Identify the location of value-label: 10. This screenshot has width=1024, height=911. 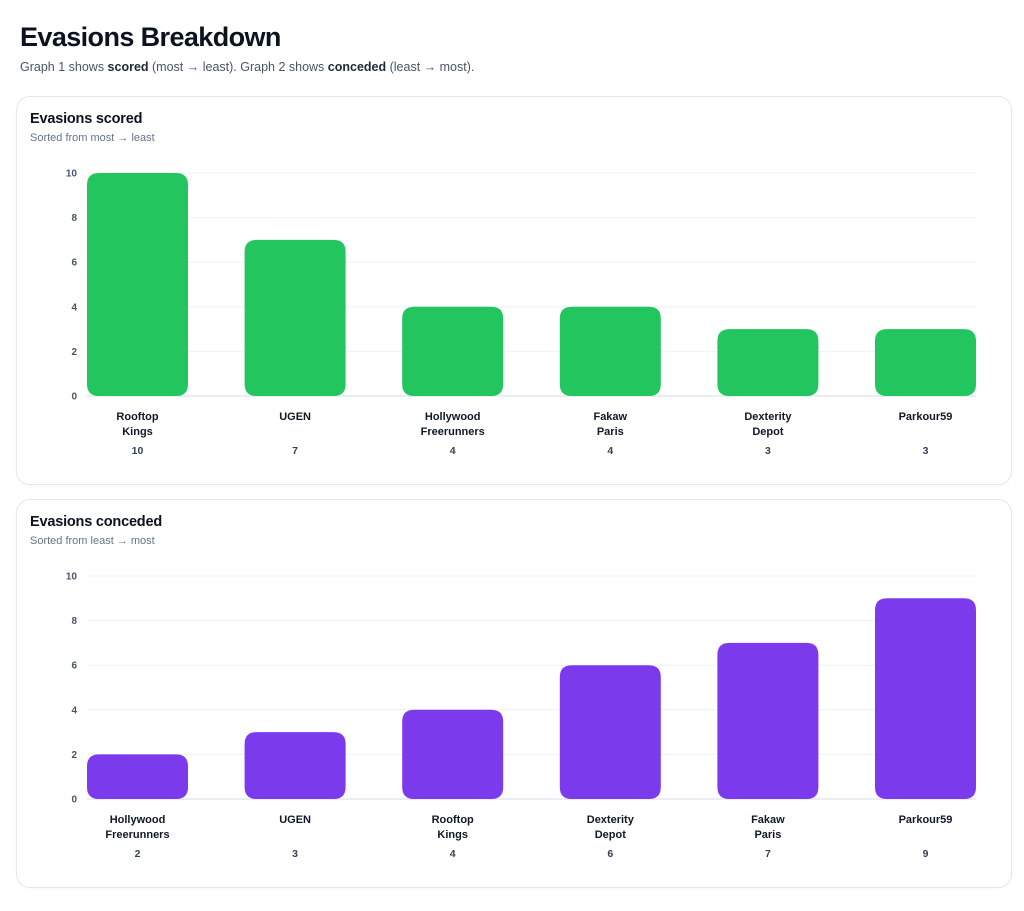
(138, 451).